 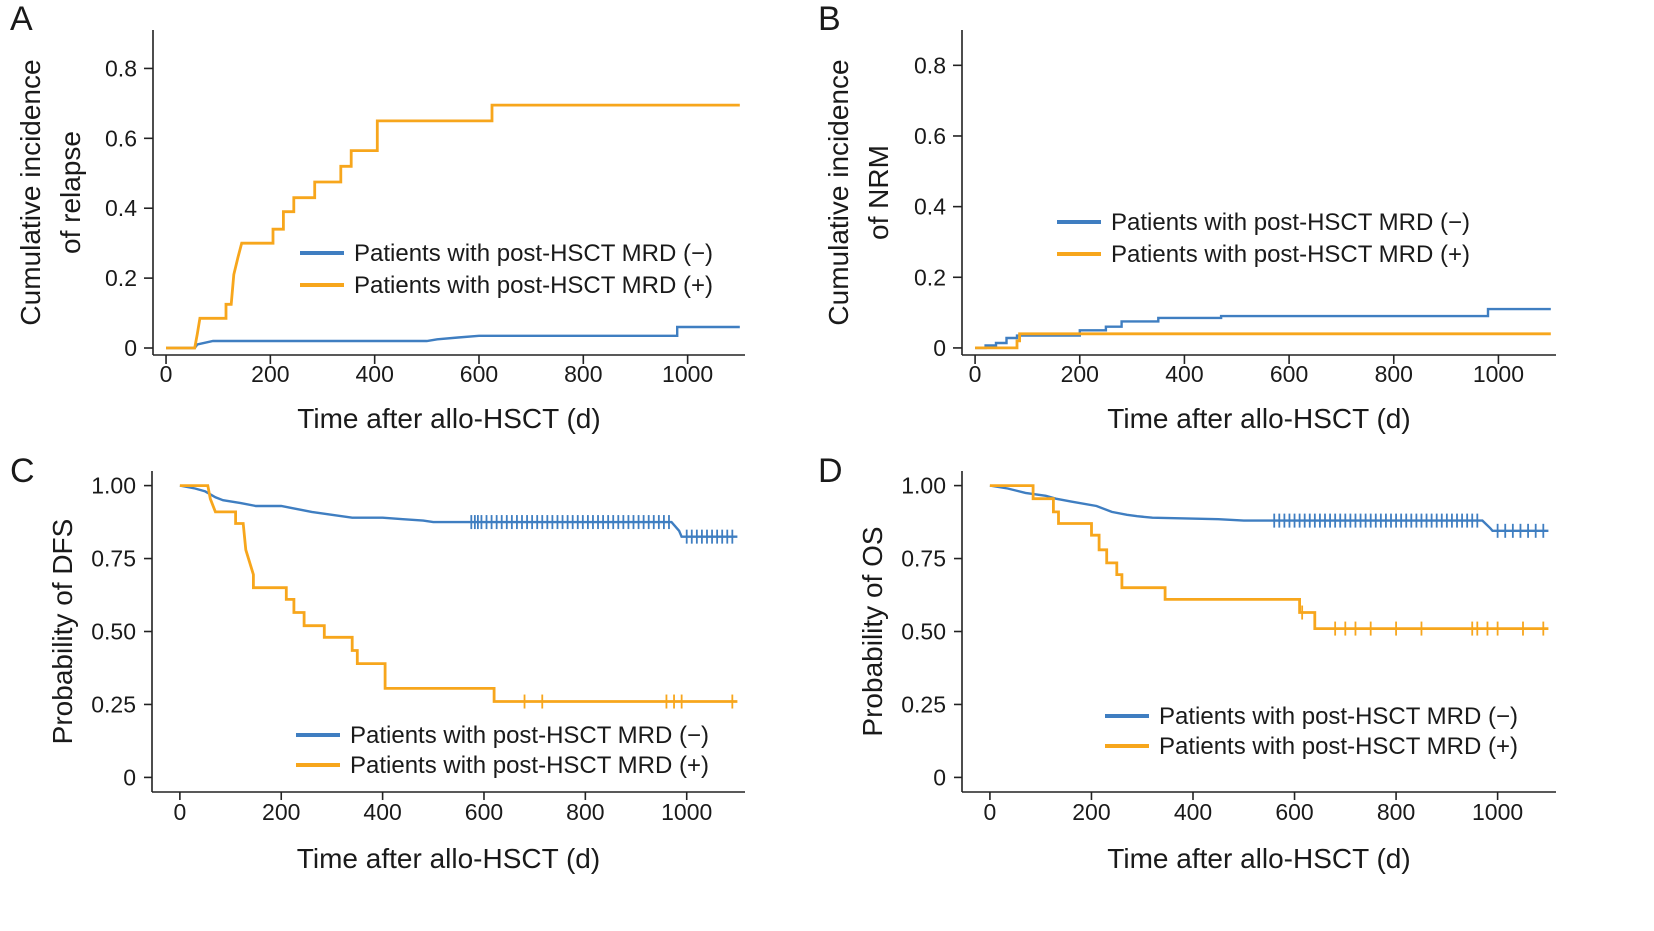 What do you see at coordinates (829, 19) in the screenshot?
I see `panel-letter: B` at bounding box center [829, 19].